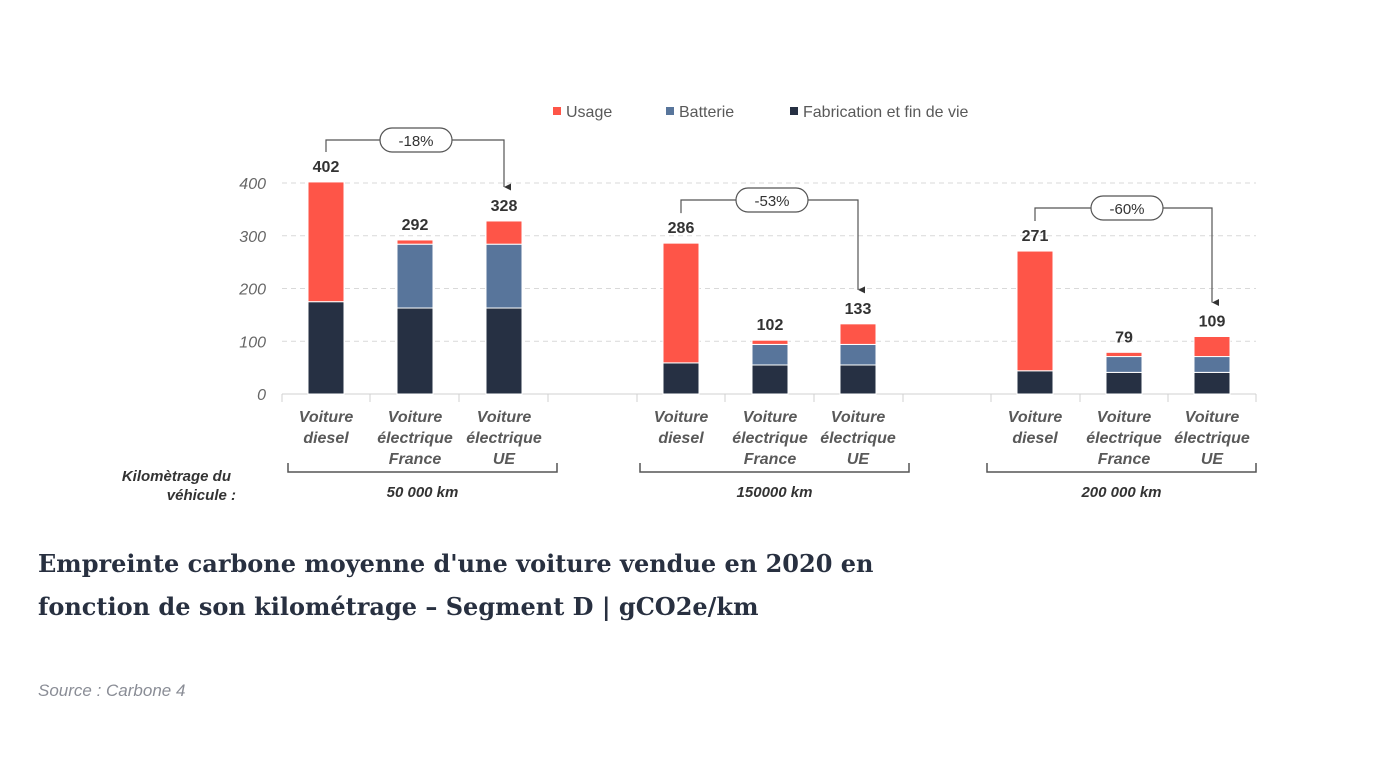 This screenshot has height=772, width=1399. What do you see at coordinates (326, 167) in the screenshot?
I see `bar-total-label: 402` at bounding box center [326, 167].